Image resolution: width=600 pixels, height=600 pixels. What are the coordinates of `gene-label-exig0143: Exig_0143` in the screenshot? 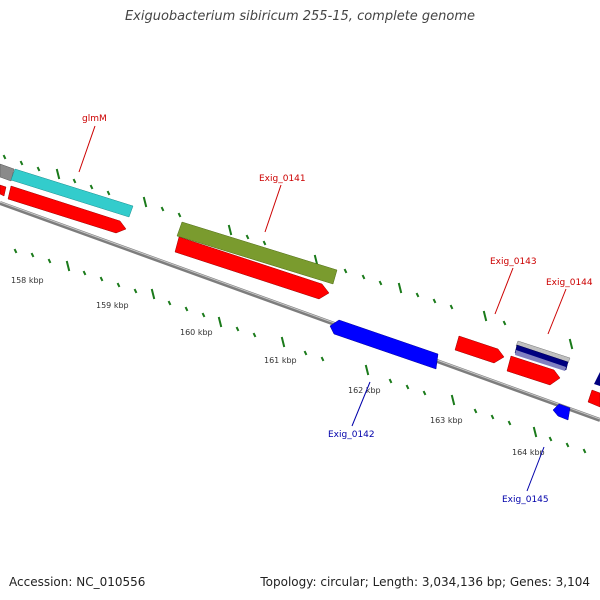 It's located at (513, 262).